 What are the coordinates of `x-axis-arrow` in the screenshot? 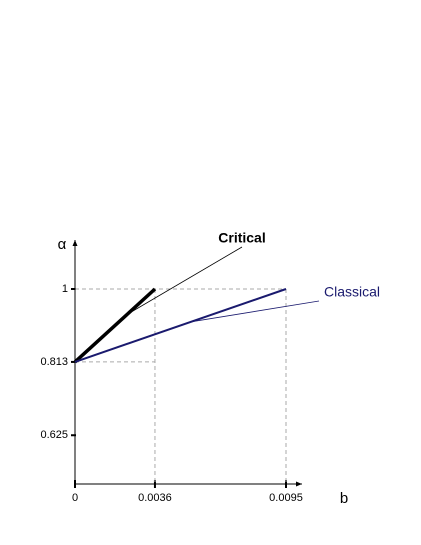 It's located at (299, 484).